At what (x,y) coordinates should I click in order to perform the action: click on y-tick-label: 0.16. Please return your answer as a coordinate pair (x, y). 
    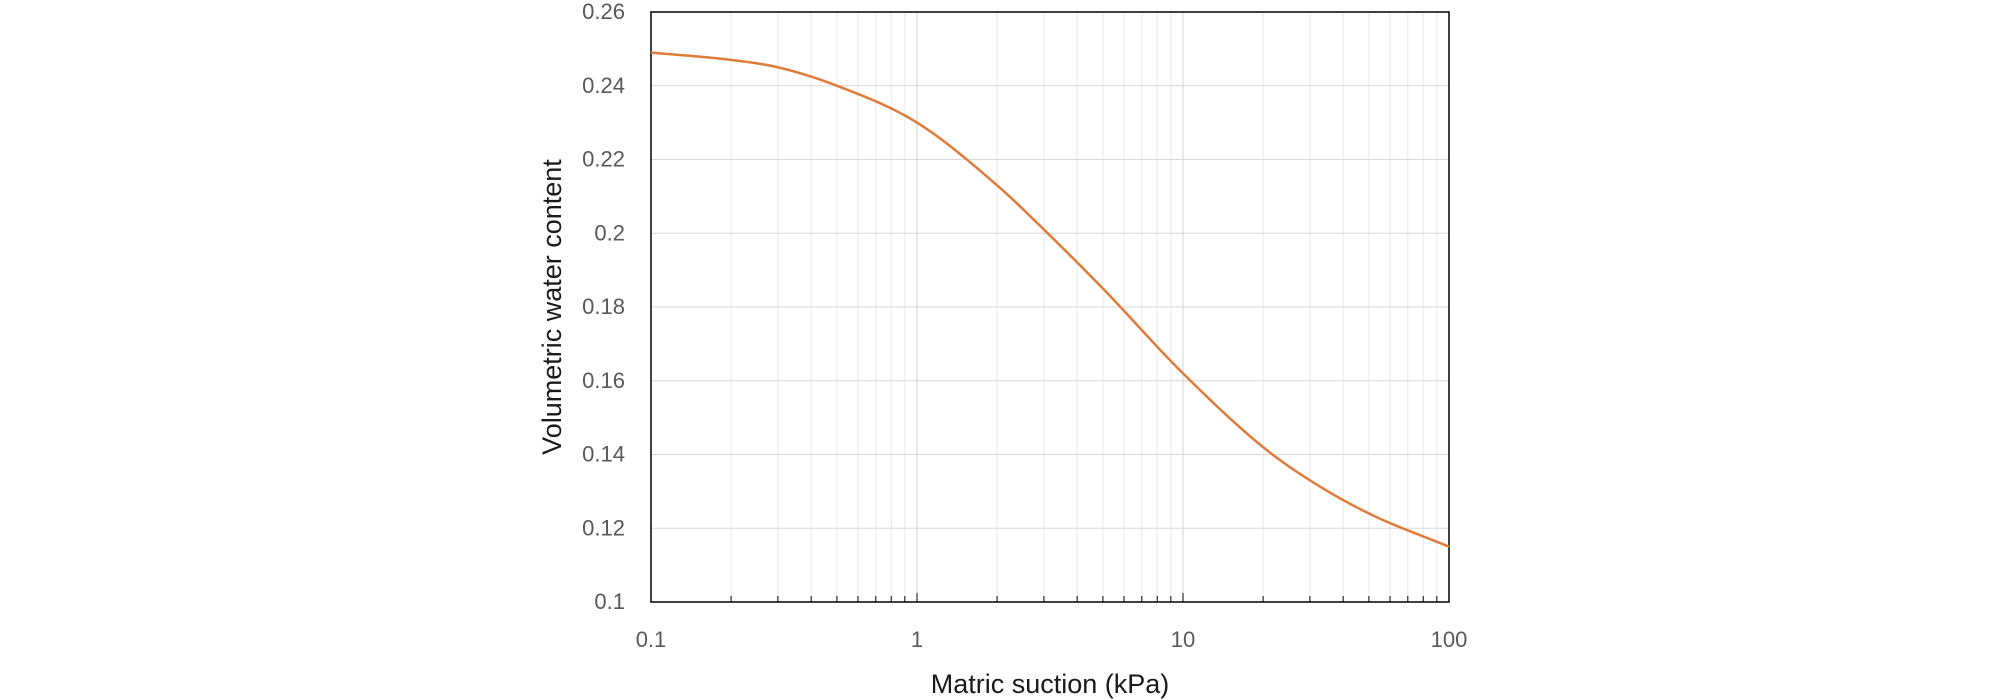
    Looking at the image, I should click on (603, 380).